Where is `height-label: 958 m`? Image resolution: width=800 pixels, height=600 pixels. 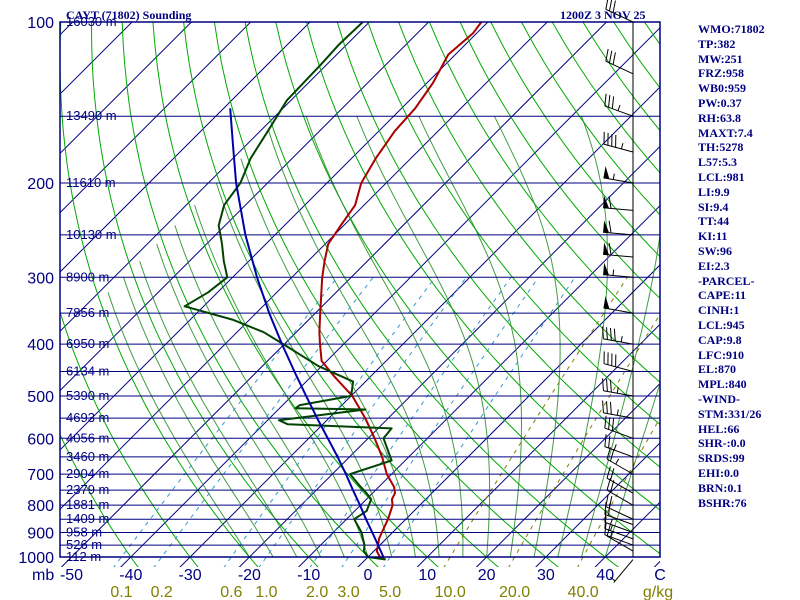 height-label: 958 m is located at coordinates (84, 532).